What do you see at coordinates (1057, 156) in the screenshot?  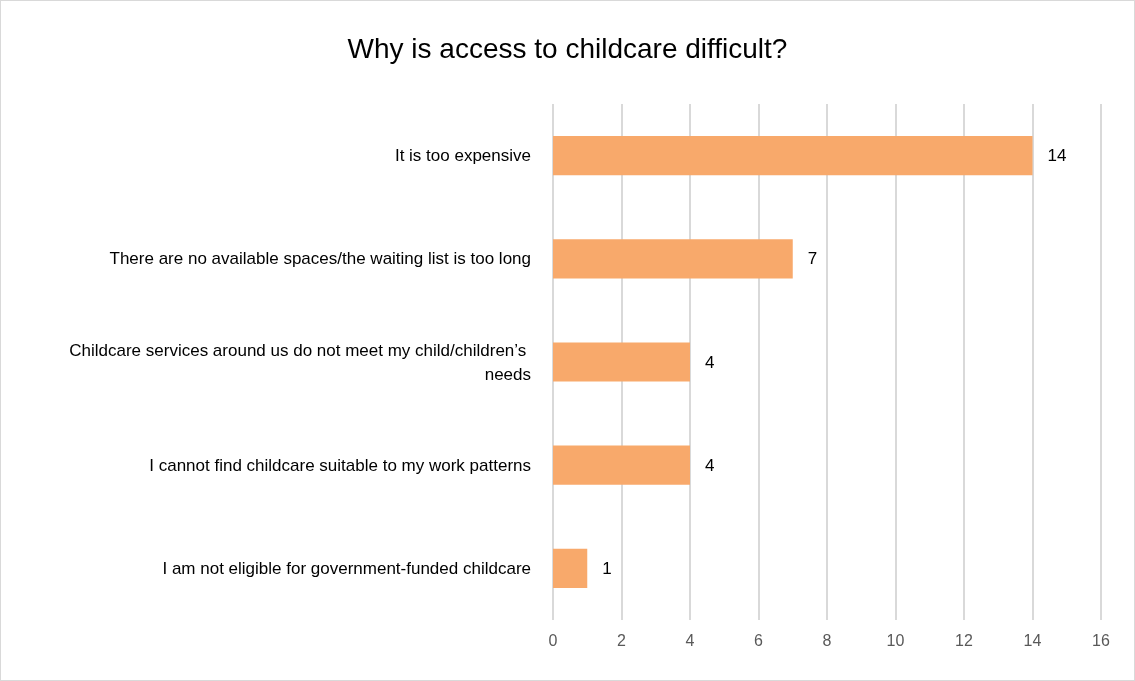 I see `data-label: 14` at bounding box center [1057, 156].